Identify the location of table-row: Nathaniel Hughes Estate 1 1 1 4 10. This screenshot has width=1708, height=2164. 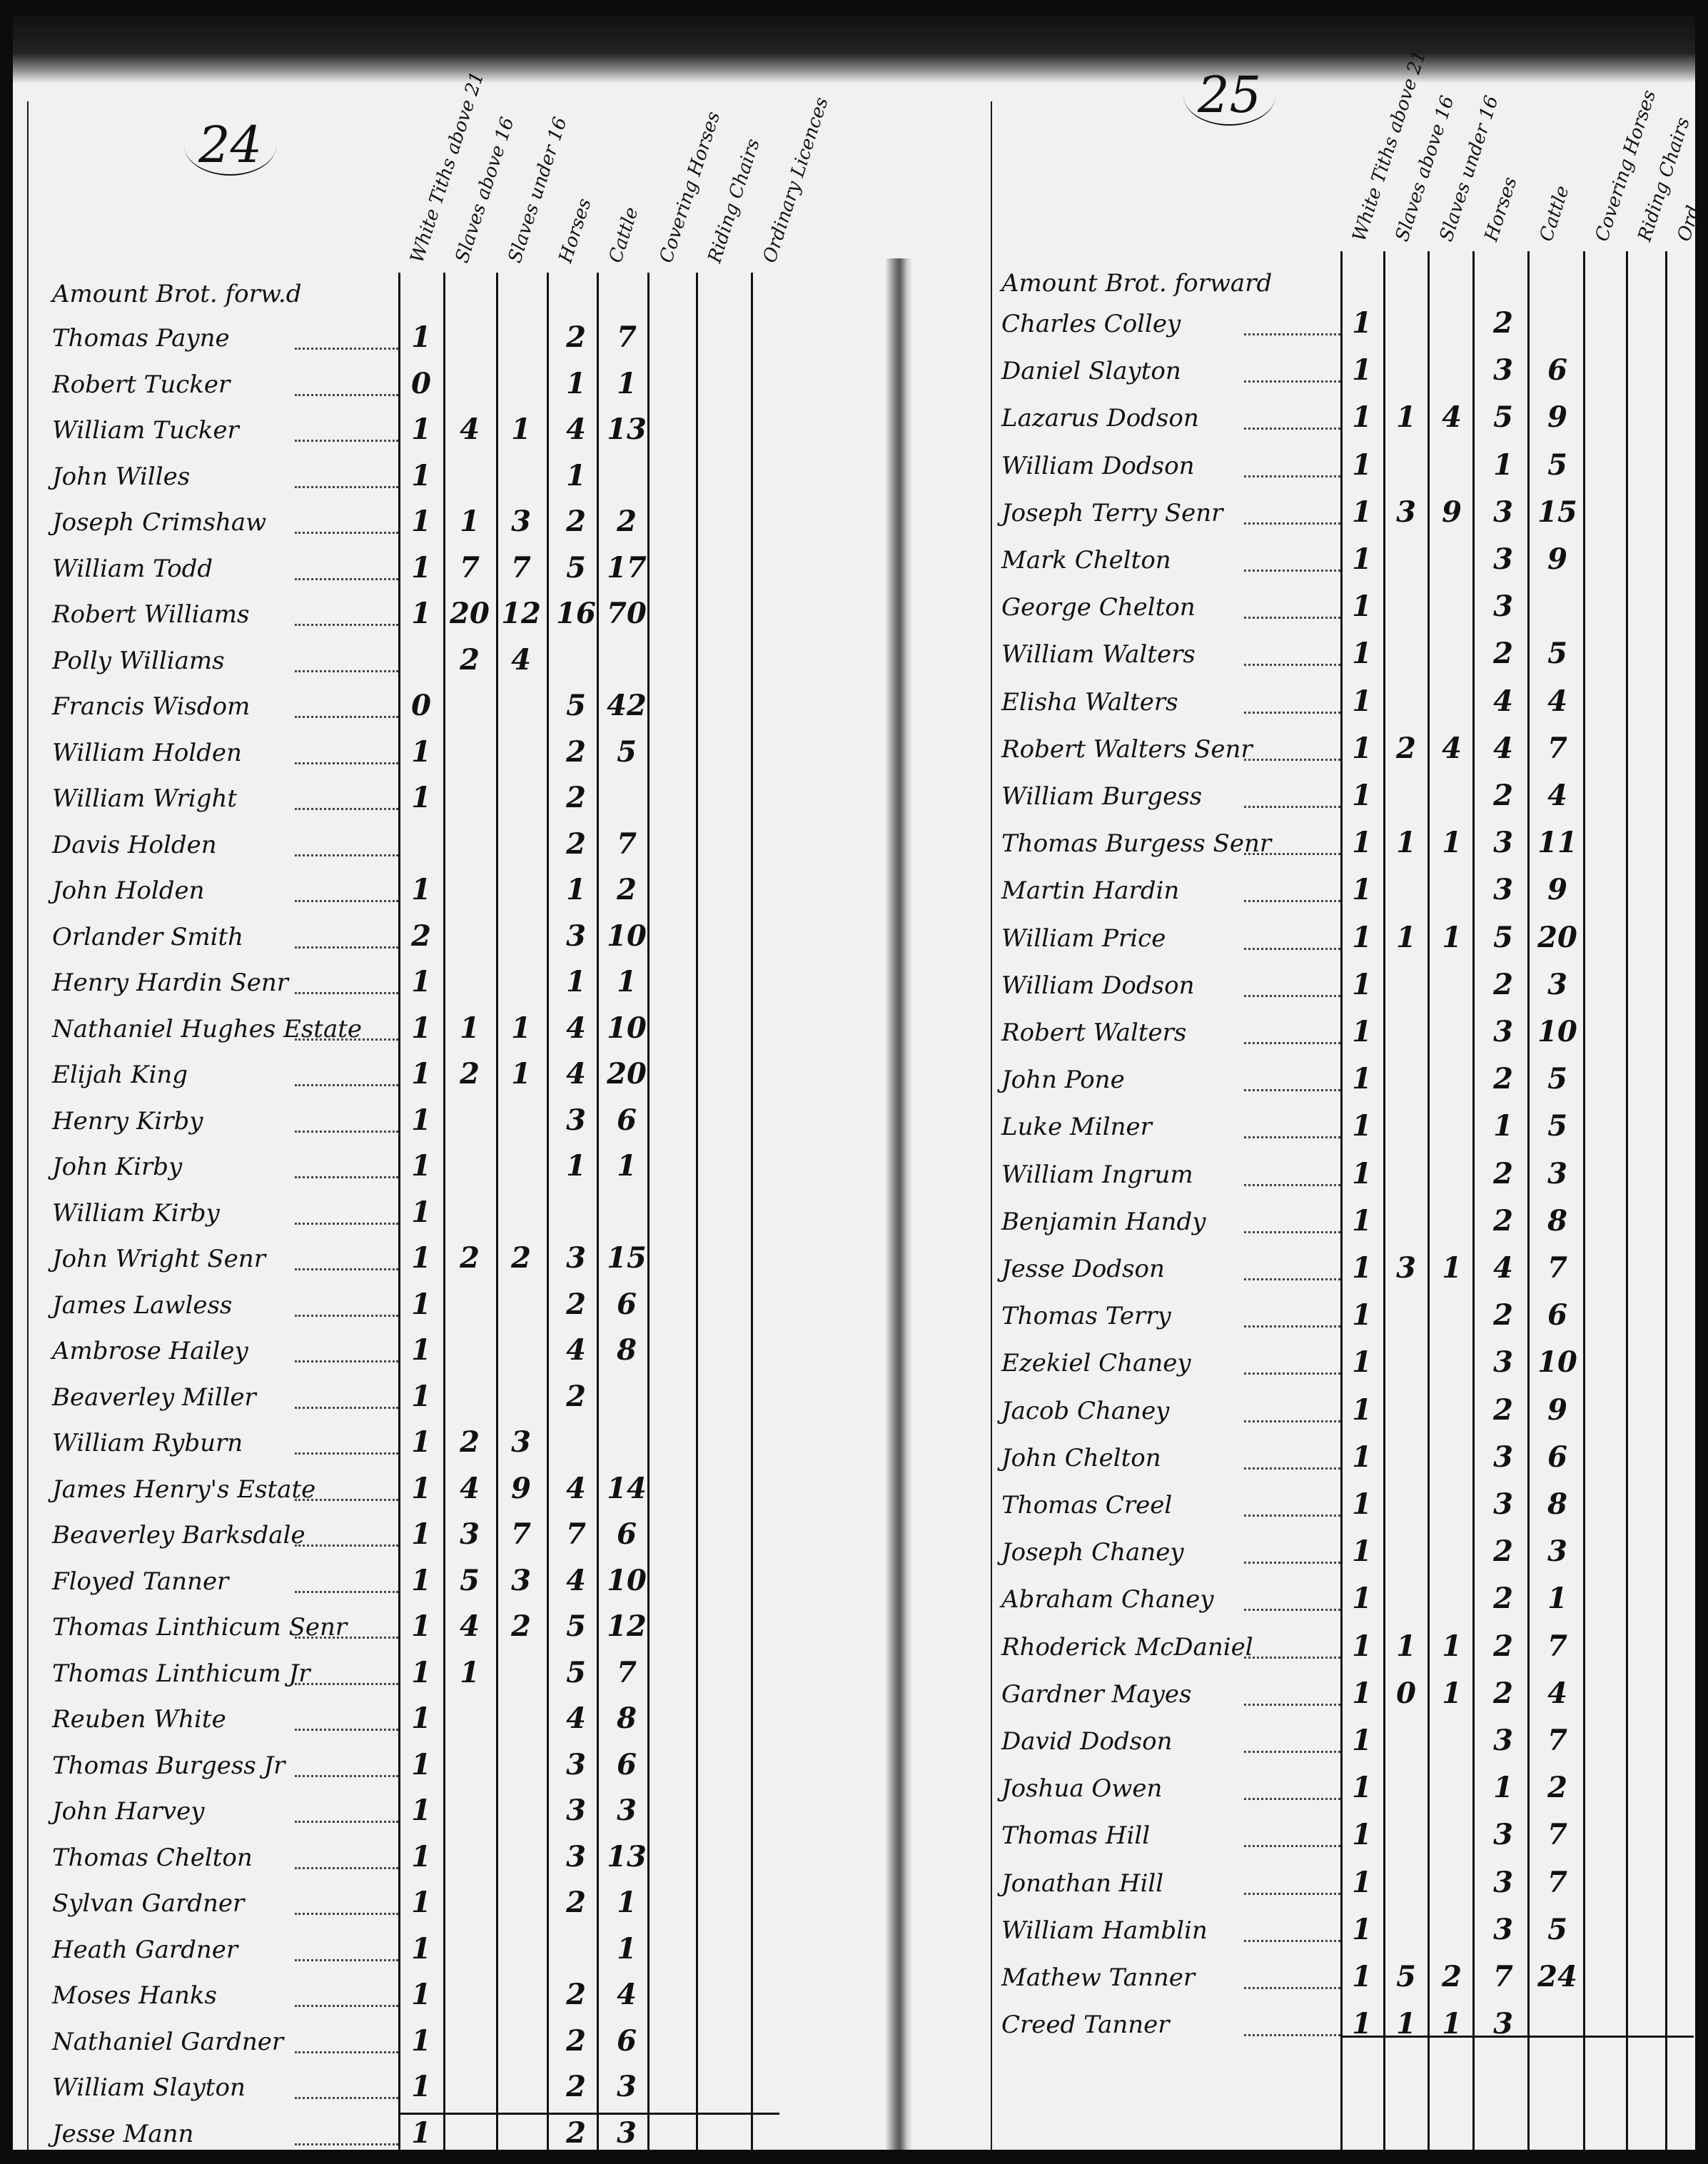
(449, 1027).